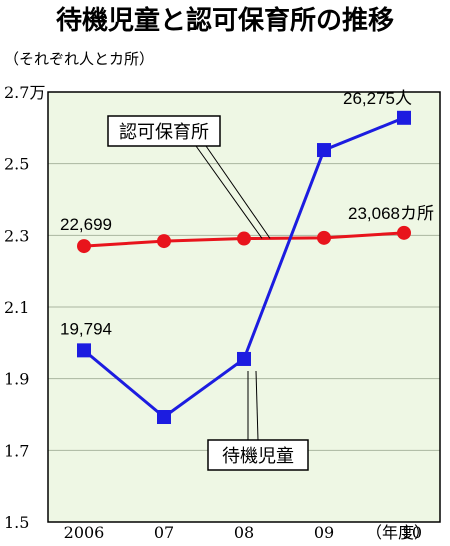 This screenshot has width=450, height=546. What do you see at coordinates (398, 532) in the screenshot?
I see `x-axis-unit: （年度）` at bounding box center [398, 532].